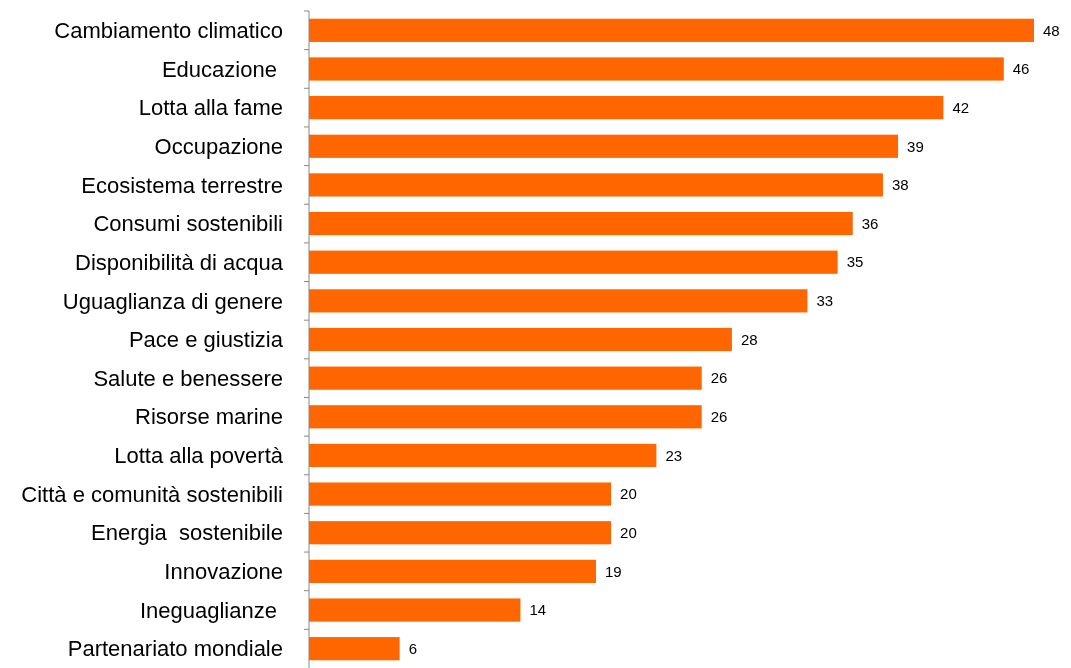  Describe the element at coordinates (206, 340) in the screenshot. I see `y-tick-label: Pace e giustizia` at that location.